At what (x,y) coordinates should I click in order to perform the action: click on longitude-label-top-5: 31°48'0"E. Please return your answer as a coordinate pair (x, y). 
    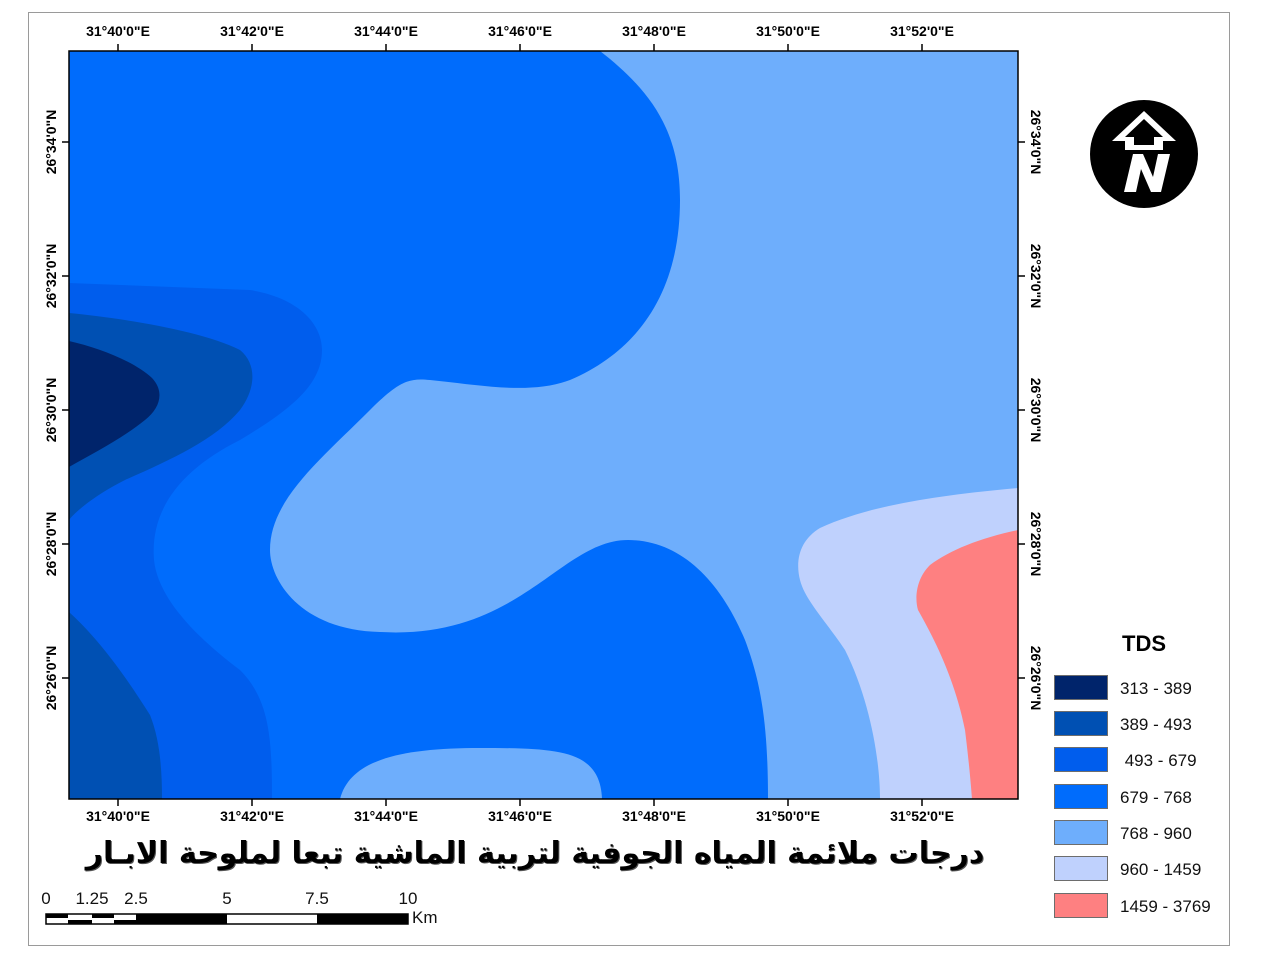
    Looking at the image, I should click on (654, 31).